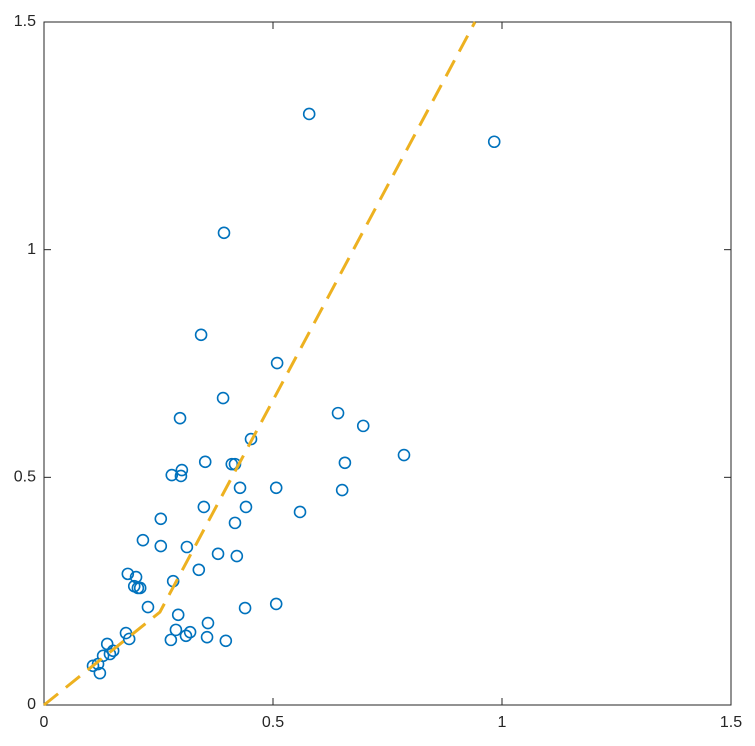 The width and height of the screenshot is (755, 746). What do you see at coordinates (31, 704) in the screenshot?
I see `y-tick-label: 0` at bounding box center [31, 704].